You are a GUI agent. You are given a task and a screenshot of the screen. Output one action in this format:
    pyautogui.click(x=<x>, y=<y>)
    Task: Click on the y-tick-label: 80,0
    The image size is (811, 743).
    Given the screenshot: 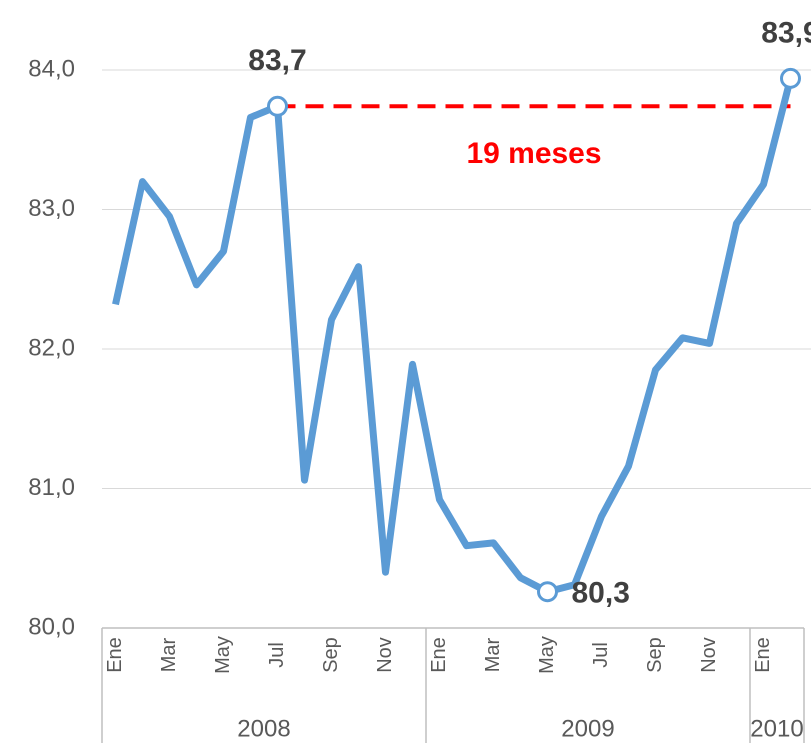 What is the action you would take?
    pyautogui.click(x=51, y=626)
    